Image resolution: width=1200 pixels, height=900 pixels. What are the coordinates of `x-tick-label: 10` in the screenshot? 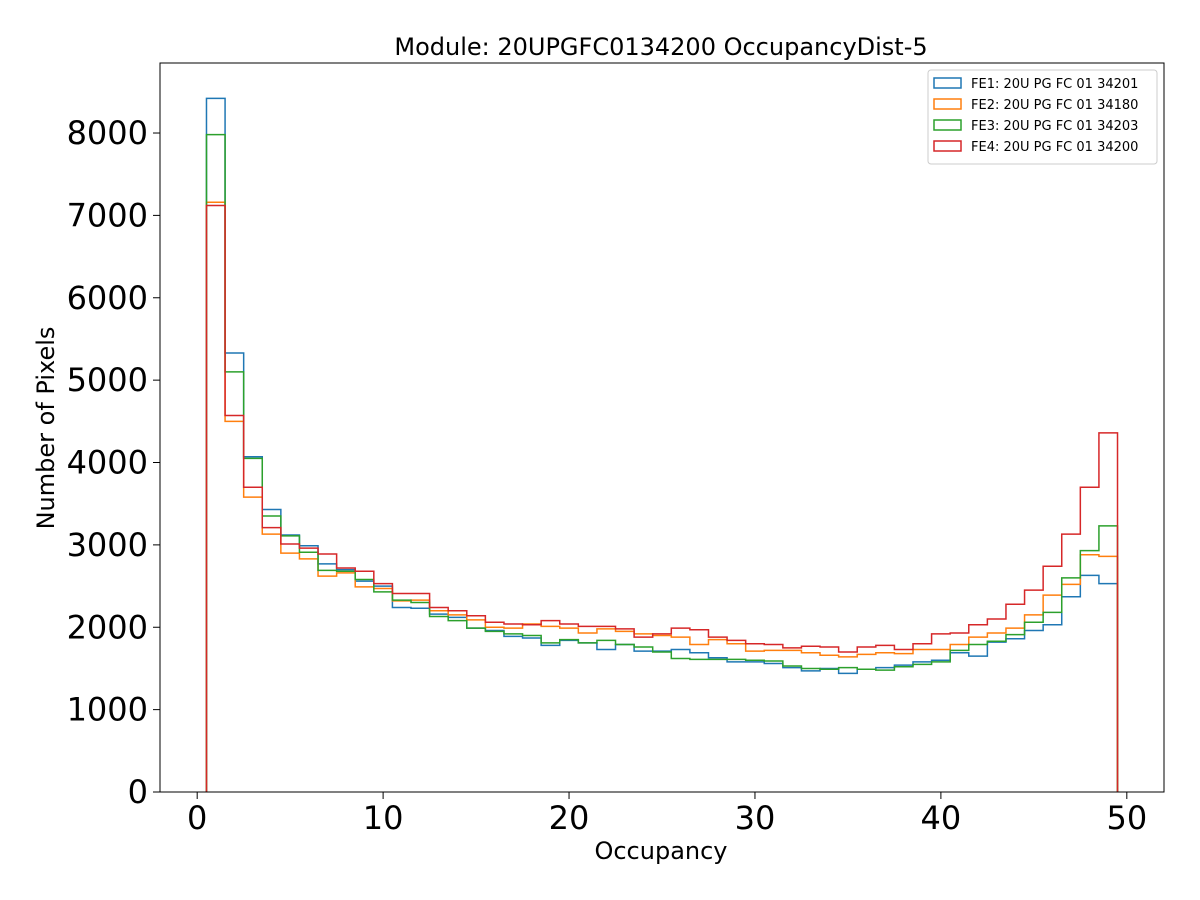 It's located at (383, 818).